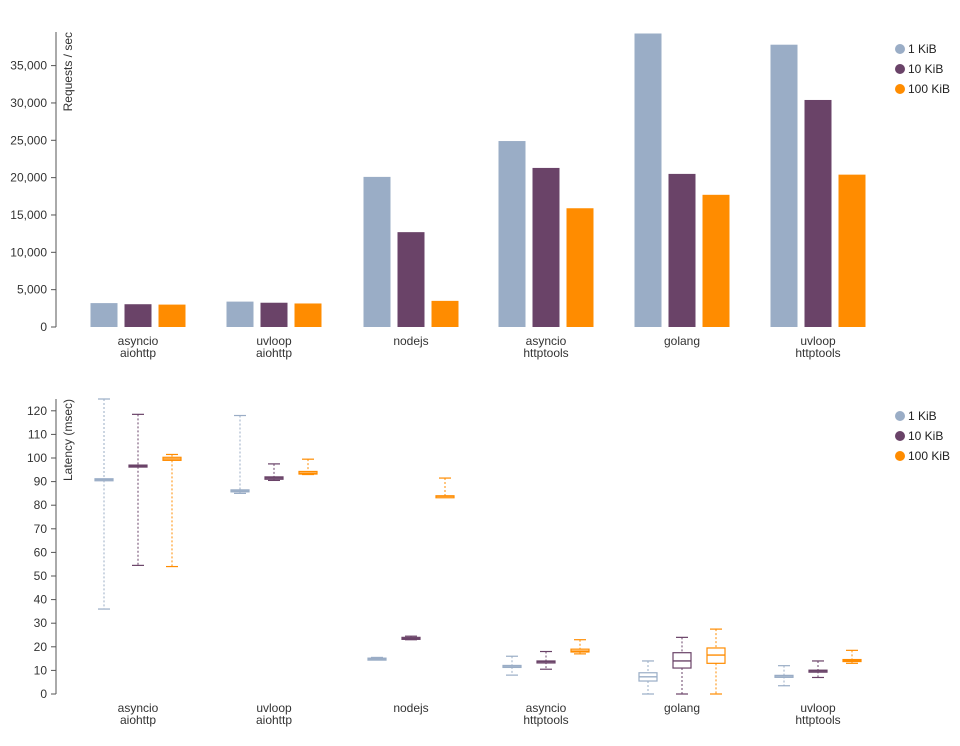 The width and height of the screenshot is (960, 746). I want to click on y-tick-label: 60, so click(41, 552).